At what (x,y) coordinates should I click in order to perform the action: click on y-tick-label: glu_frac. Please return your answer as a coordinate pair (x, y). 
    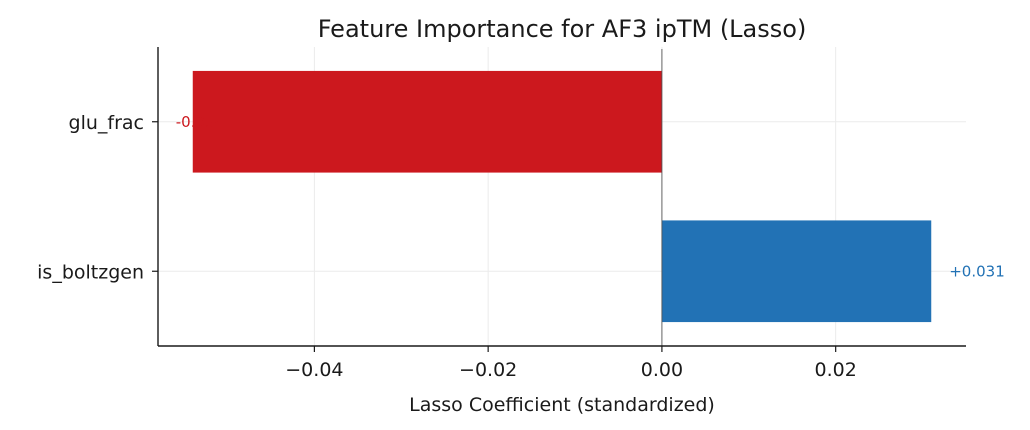
    Looking at the image, I should click on (106, 123).